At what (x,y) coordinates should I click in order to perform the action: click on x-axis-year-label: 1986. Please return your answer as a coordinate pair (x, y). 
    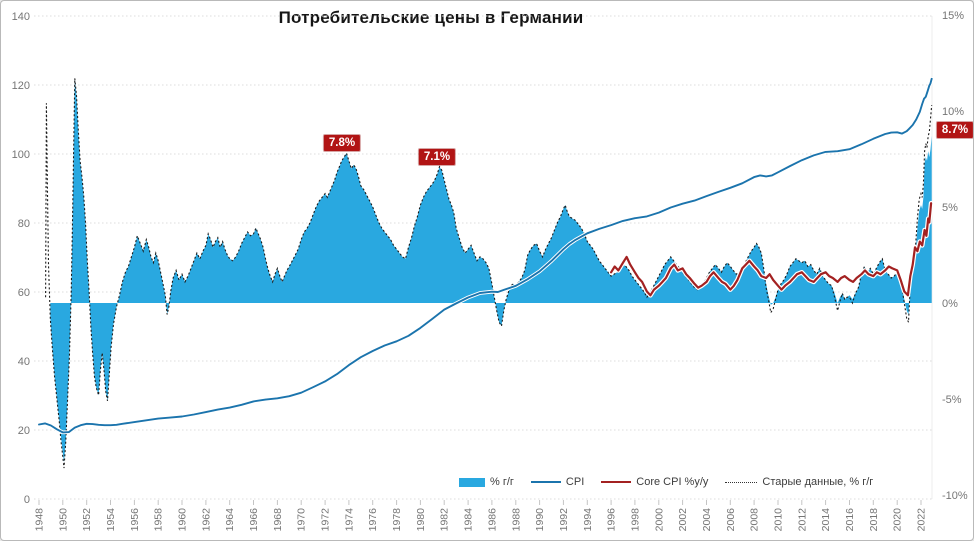
    Looking at the image, I should click on (492, 520).